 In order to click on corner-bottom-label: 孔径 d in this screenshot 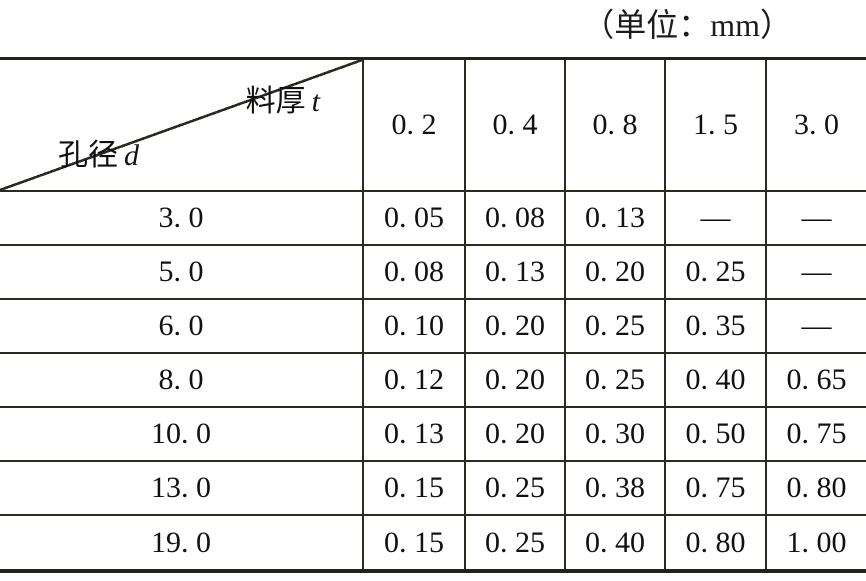, I will do `click(98, 152)`.